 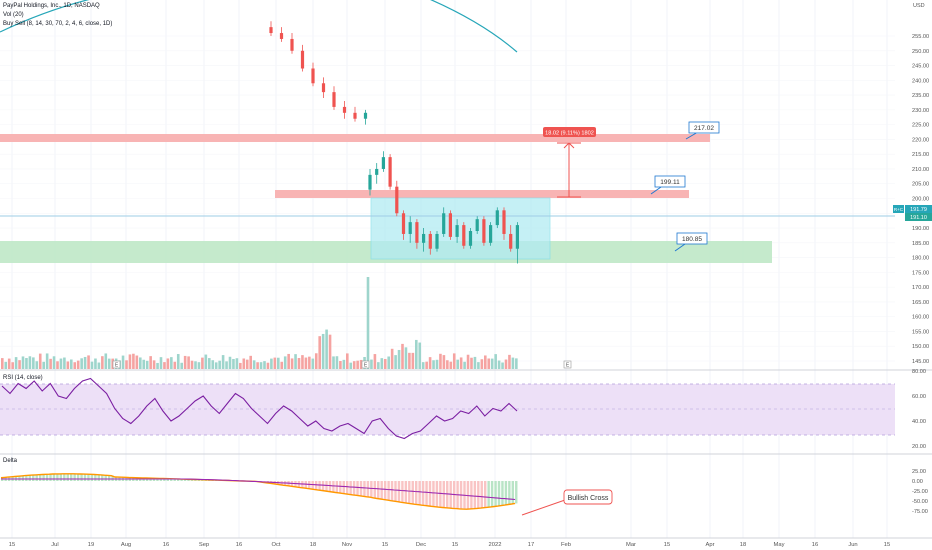 I want to click on rsi-axis: 80.00 60.00 40.00 20.00, so click(x=919, y=409).